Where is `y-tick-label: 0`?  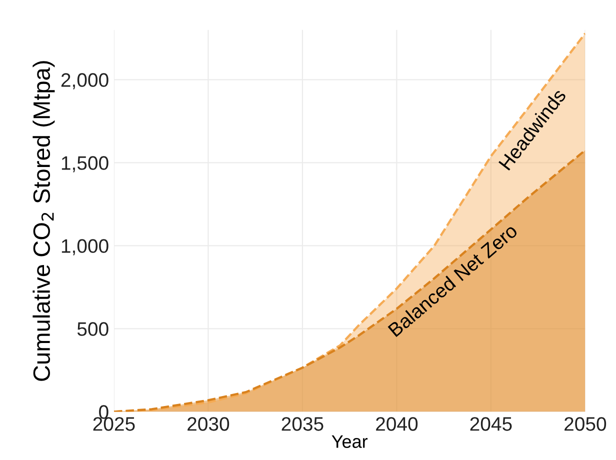 y-tick-label: 0 is located at coordinates (103, 412).